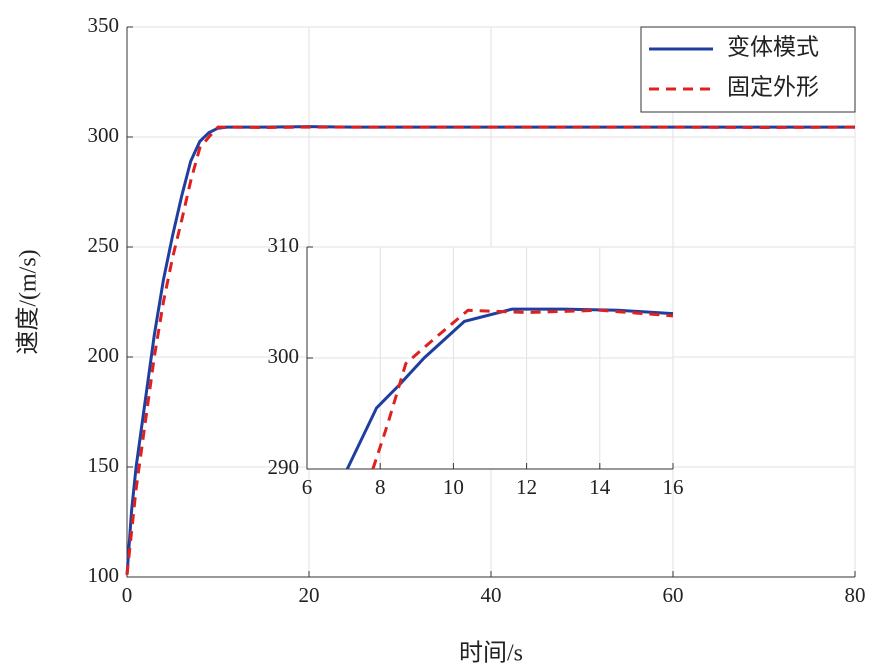 This screenshot has height=671, width=887. What do you see at coordinates (309, 595) in the screenshot?
I see `x-tick-label: 20` at bounding box center [309, 595].